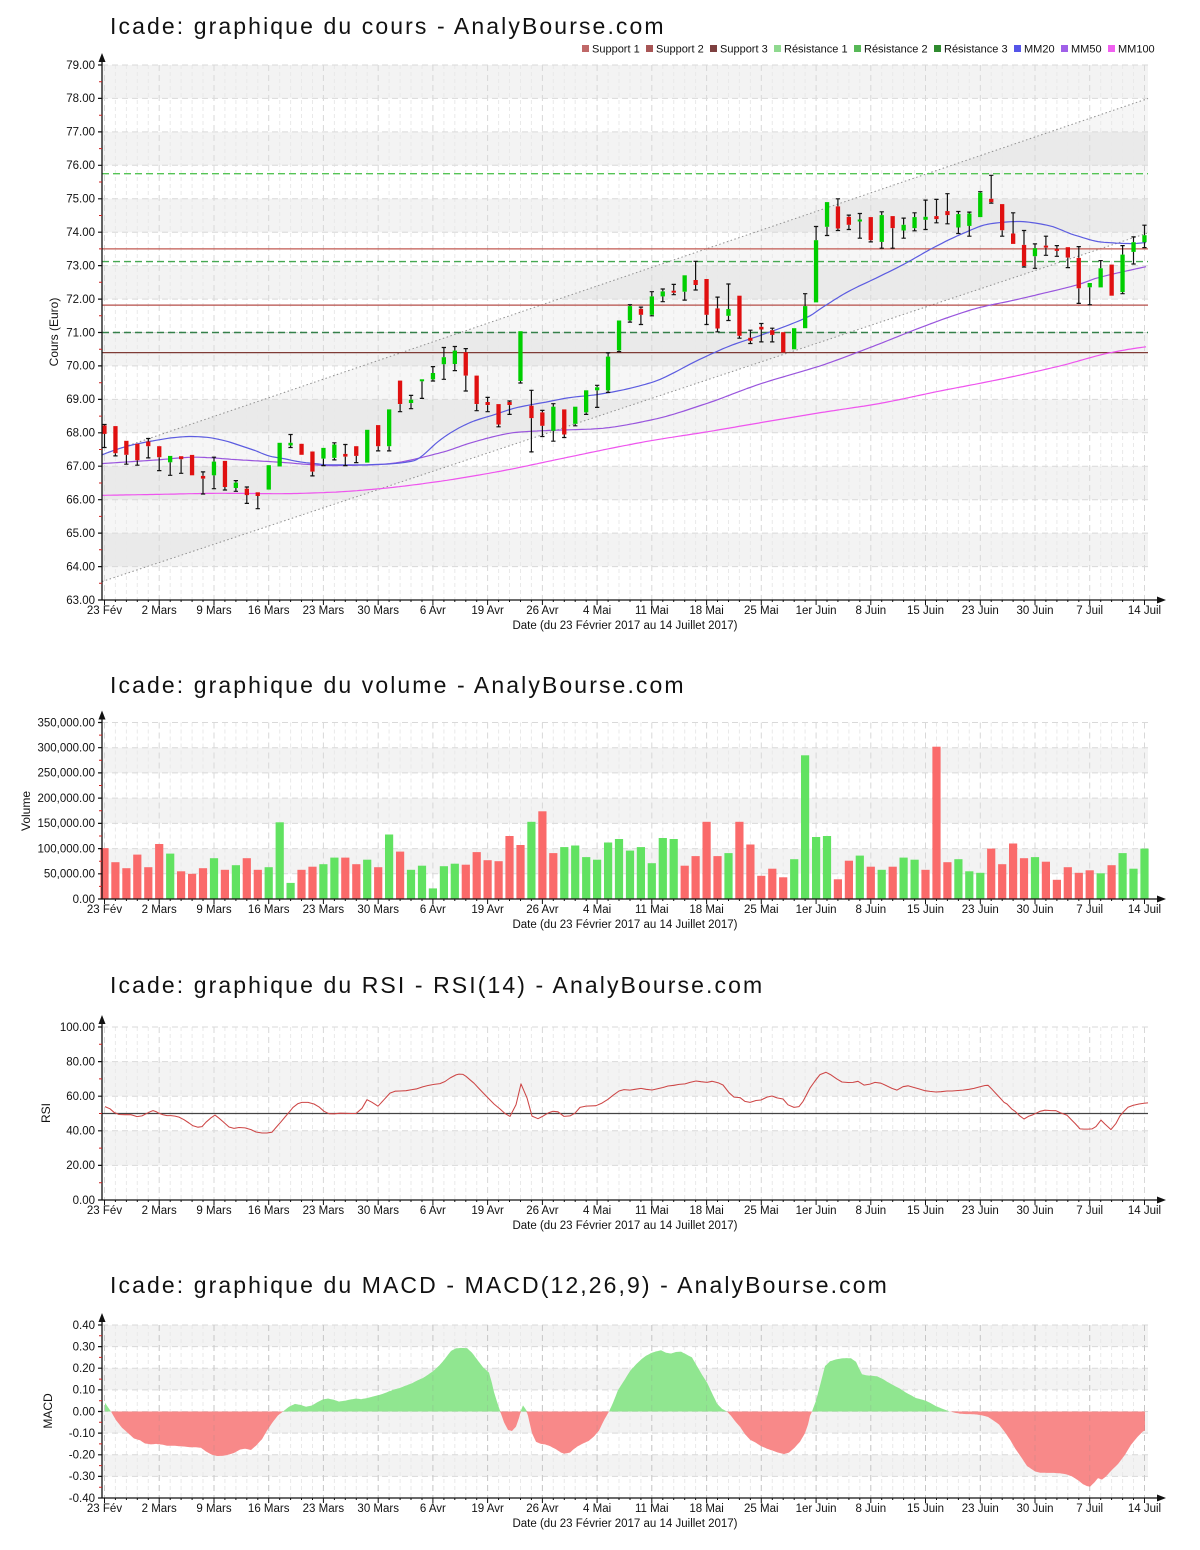 Image resolution: width=1200 pixels, height=1550 pixels. What do you see at coordinates (66, 749) in the screenshot?
I see `svg-text: 300,000.00` at bounding box center [66, 749].